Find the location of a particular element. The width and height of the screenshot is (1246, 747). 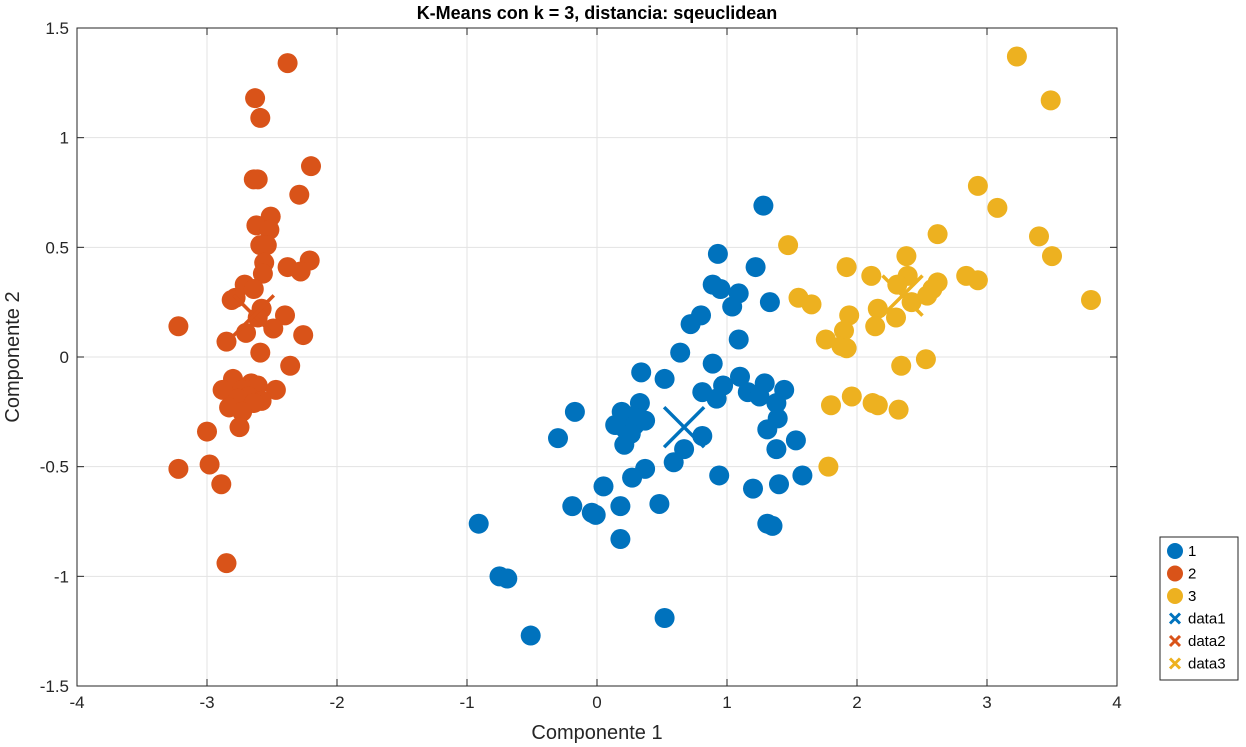

centroid-data1 is located at coordinates (684, 427).